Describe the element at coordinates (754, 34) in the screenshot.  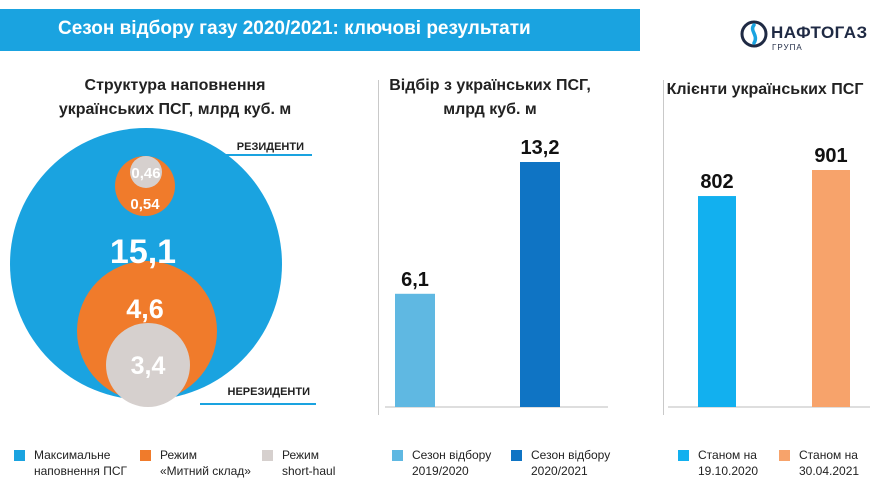
I see `naftogaz-flame-icon` at that location.